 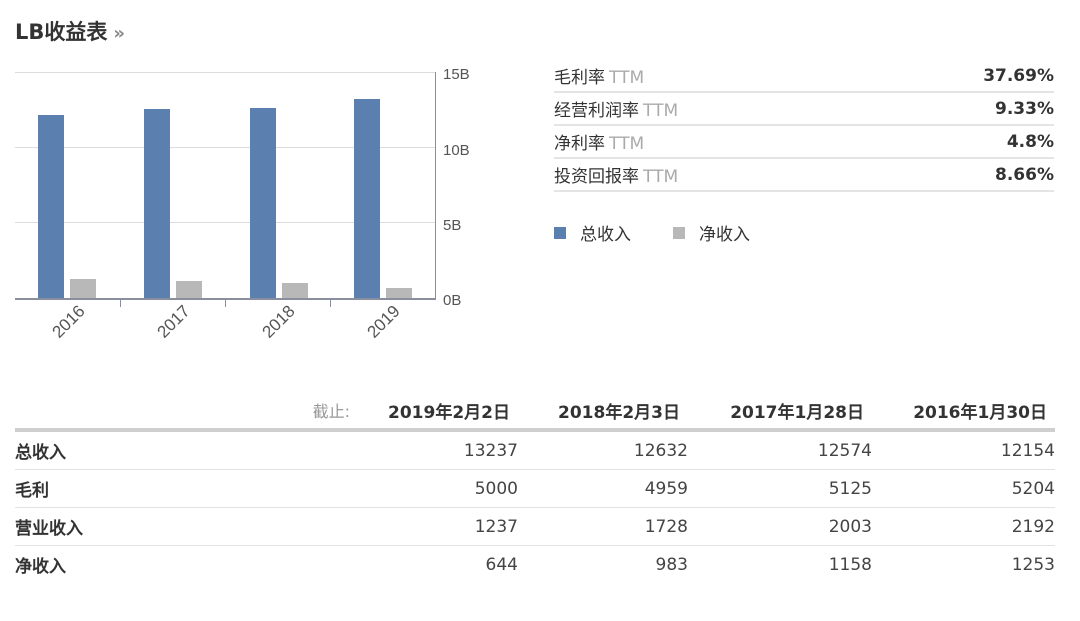 What do you see at coordinates (496, 488) in the screenshot?
I see `table-cell: 5000` at bounding box center [496, 488].